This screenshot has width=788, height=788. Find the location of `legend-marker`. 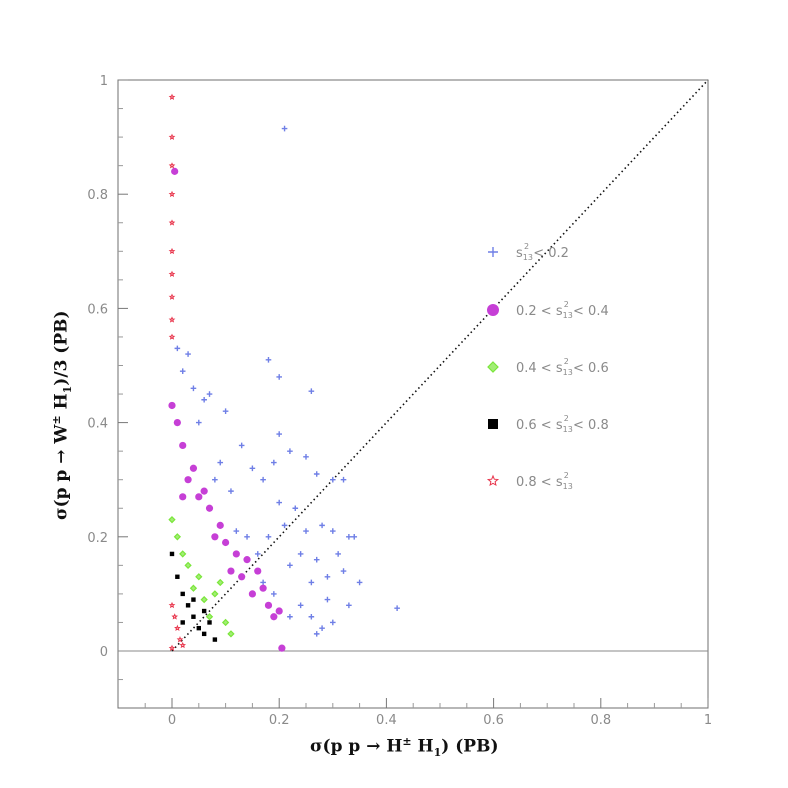

legend-marker is located at coordinates (493, 480).